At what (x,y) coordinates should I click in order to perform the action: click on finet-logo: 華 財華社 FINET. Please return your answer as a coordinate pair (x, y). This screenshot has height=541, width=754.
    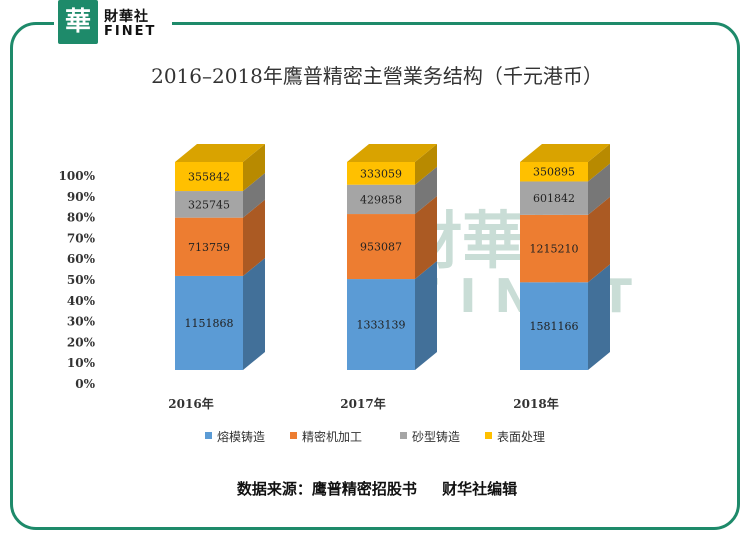
    Looking at the image, I should click on (113, 23).